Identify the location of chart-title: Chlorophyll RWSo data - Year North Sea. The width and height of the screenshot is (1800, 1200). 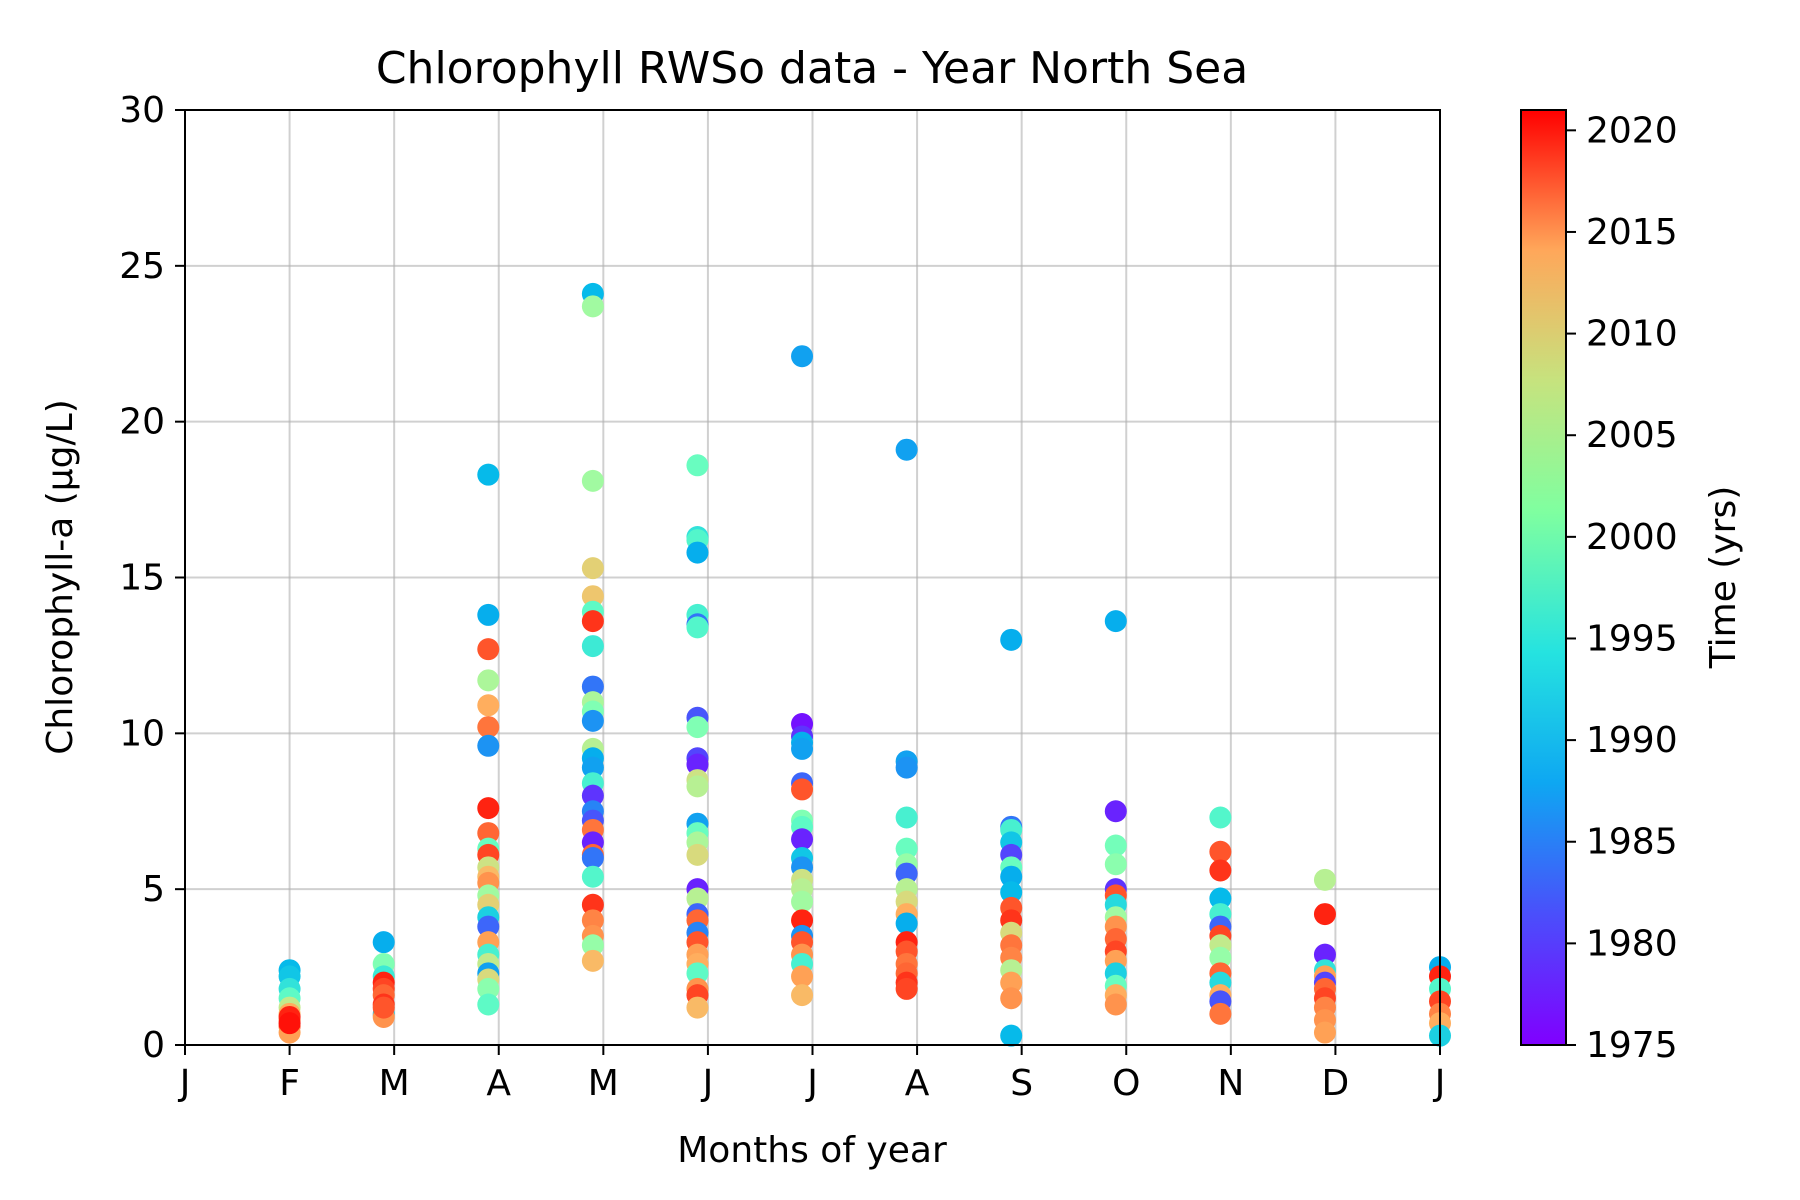
(812, 68).